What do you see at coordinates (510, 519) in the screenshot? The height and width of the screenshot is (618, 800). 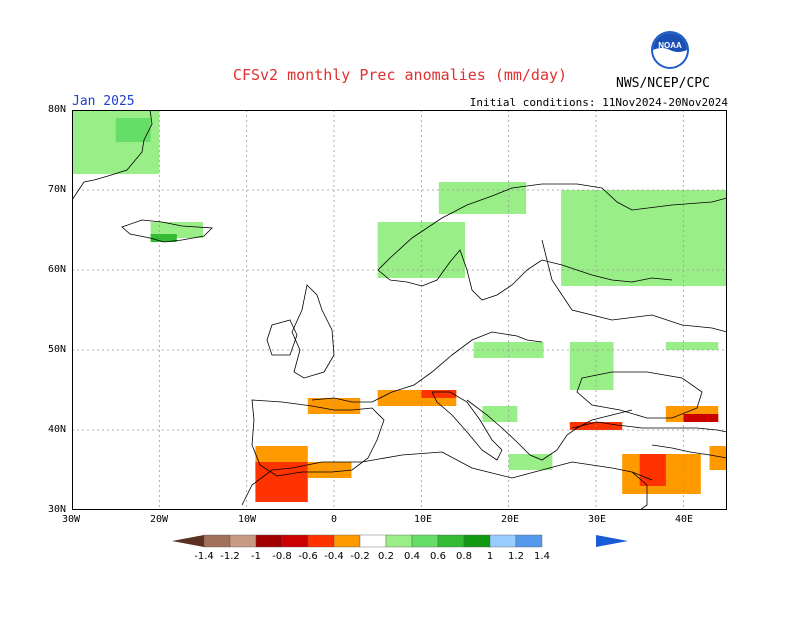 I see `lon-label-20e: 20E` at bounding box center [510, 519].